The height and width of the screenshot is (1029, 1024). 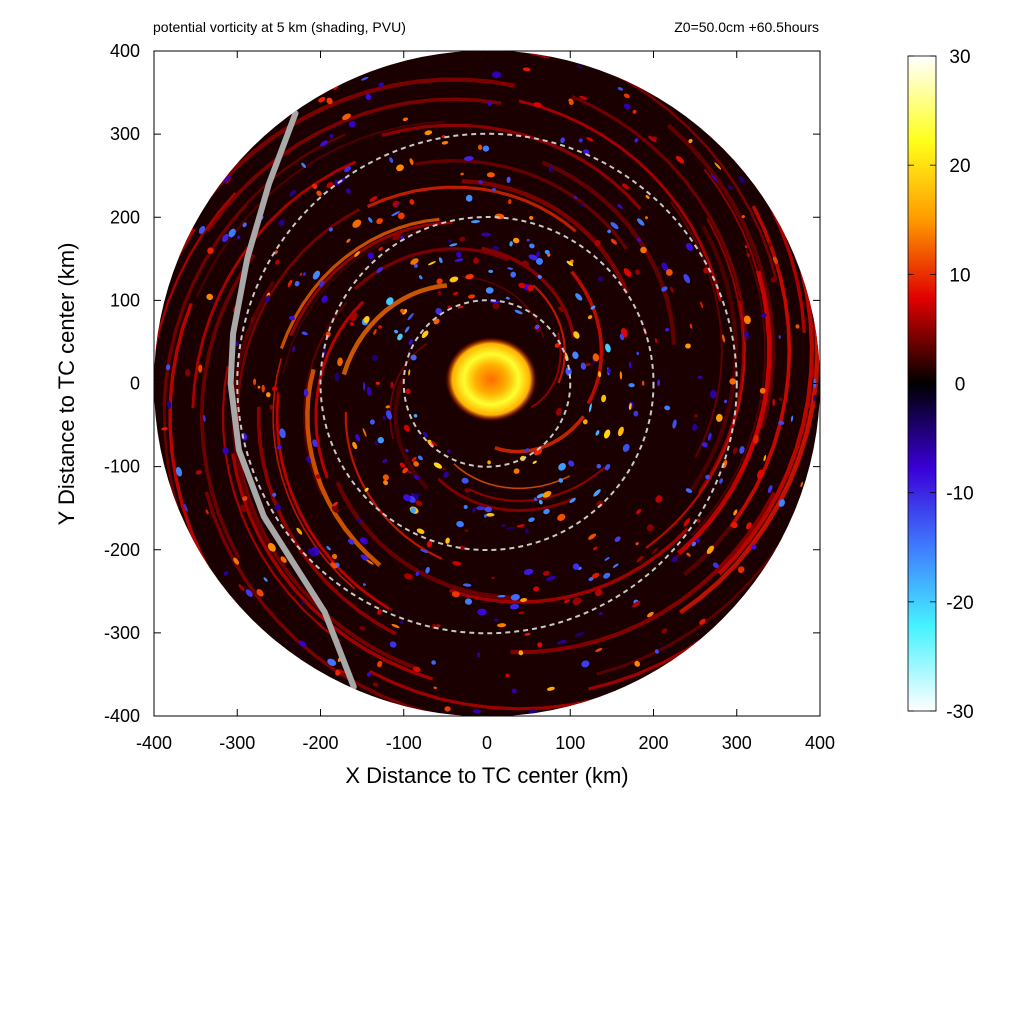 I want to click on x-tick-label: -100, so click(x=404, y=743).